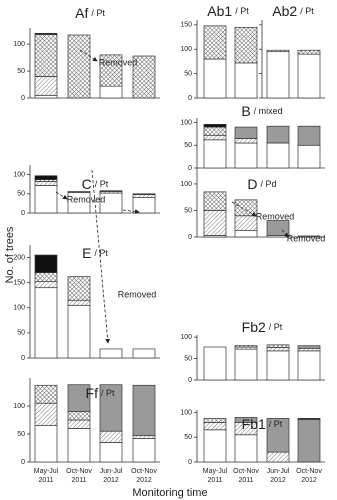  What do you see at coordinates (219, 11) in the screenshot?
I see `title-text: Ab1` at bounding box center [219, 11].